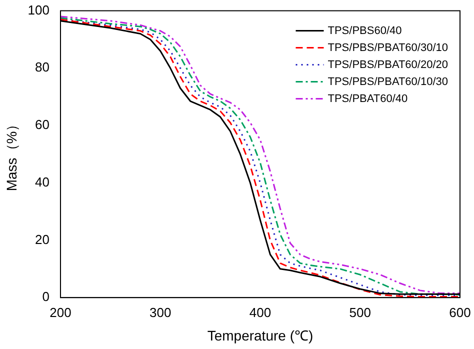 The image size is (474, 349). I want to click on x-tick-label: 200, so click(61, 312).